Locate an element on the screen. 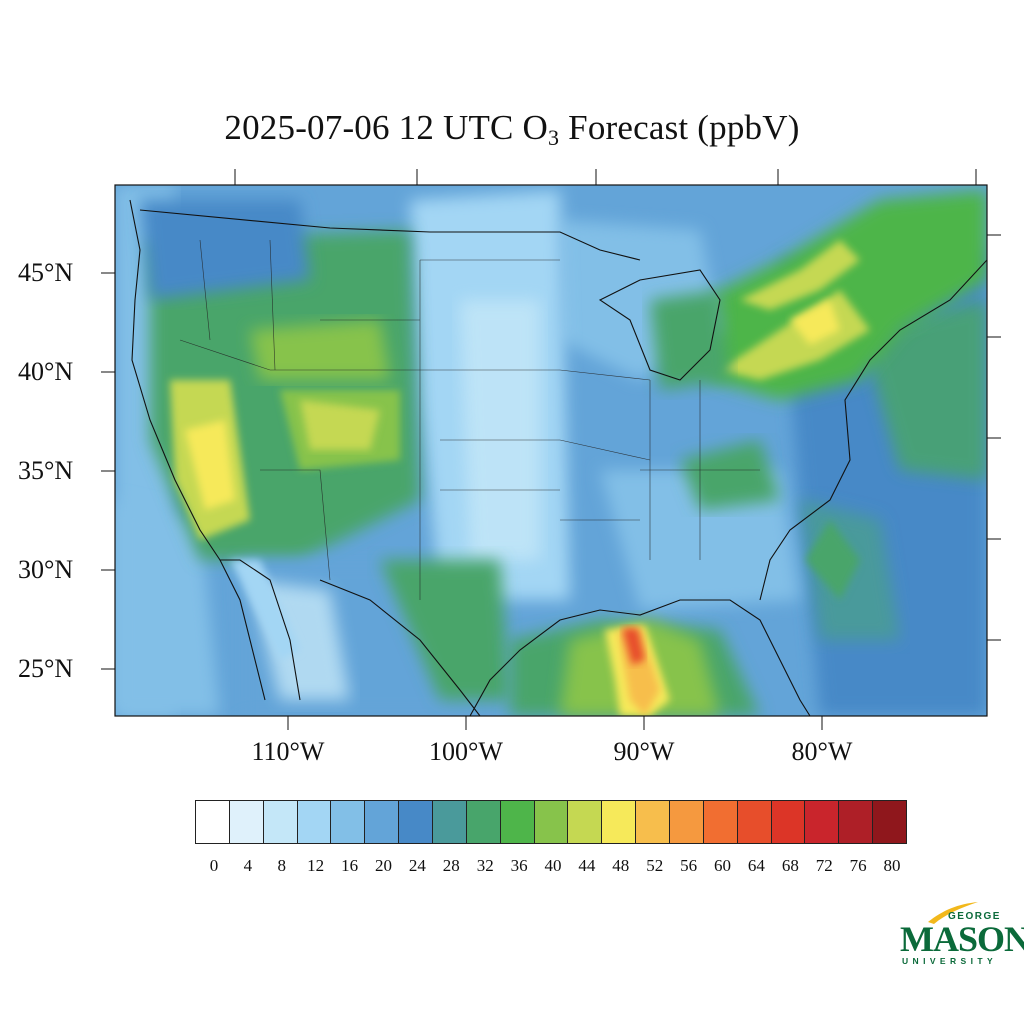 This screenshot has width=1024, height=1024. lat-label-45: 45°N is located at coordinates (46, 272).